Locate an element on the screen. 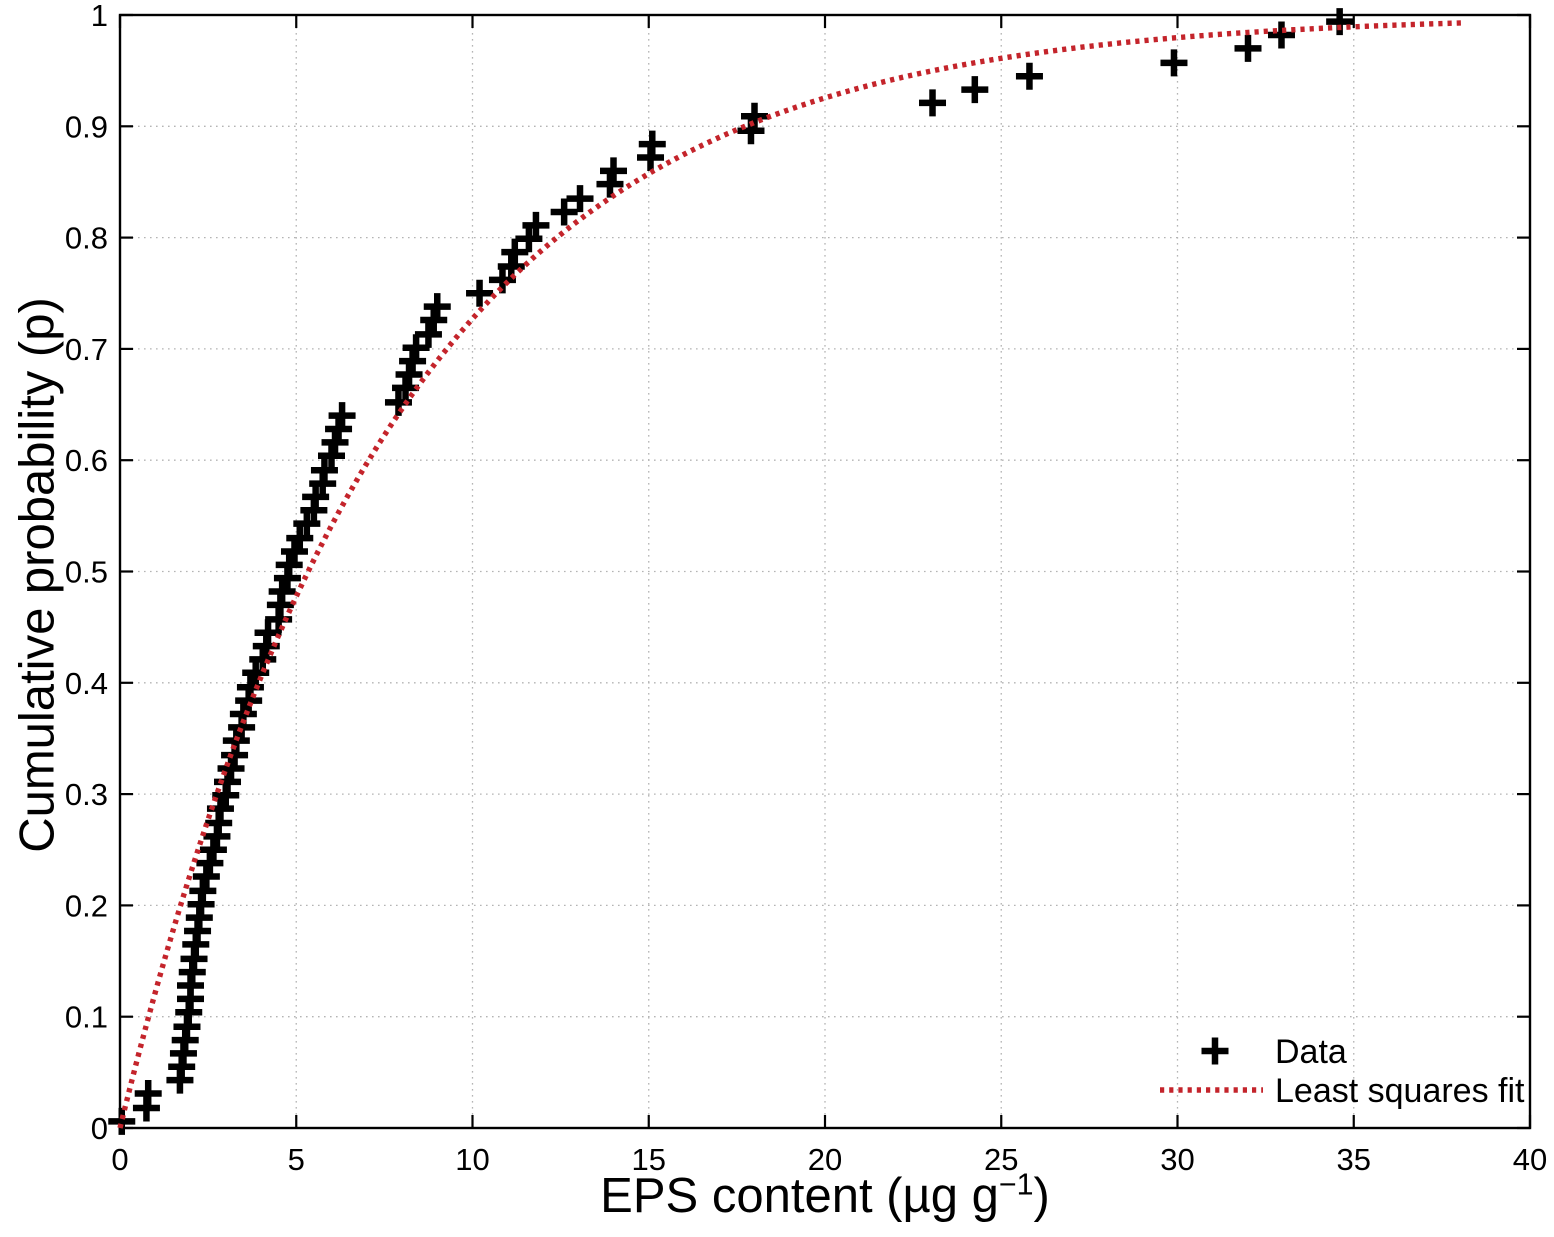 The image size is (1554, 1237). y-tick-label: 0.6 is located at coordinates (86, 460).